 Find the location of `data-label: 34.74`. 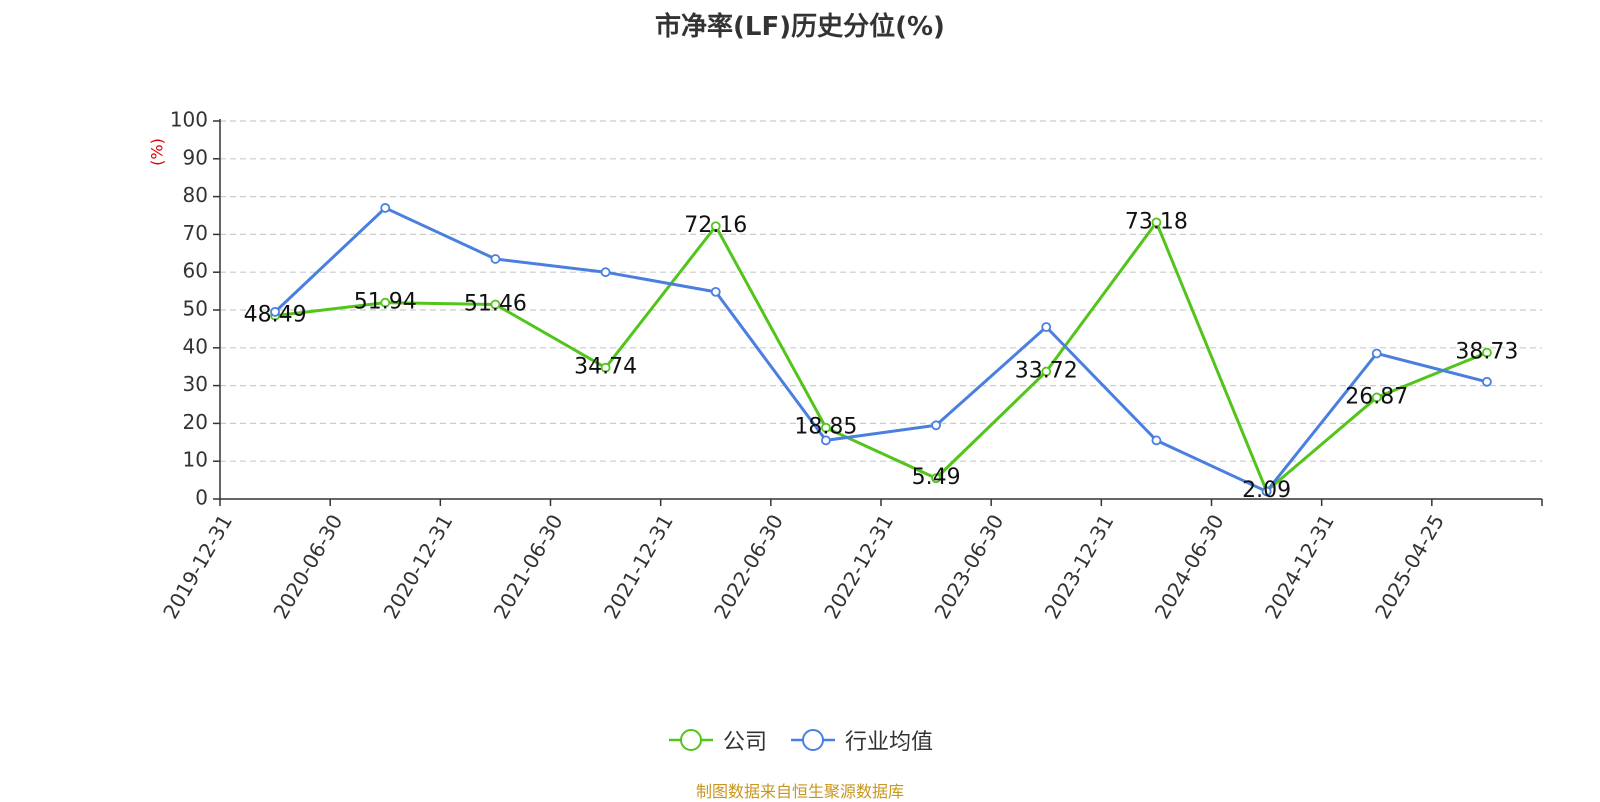

data-label: 34.74 is located at coordinates (605, 367).